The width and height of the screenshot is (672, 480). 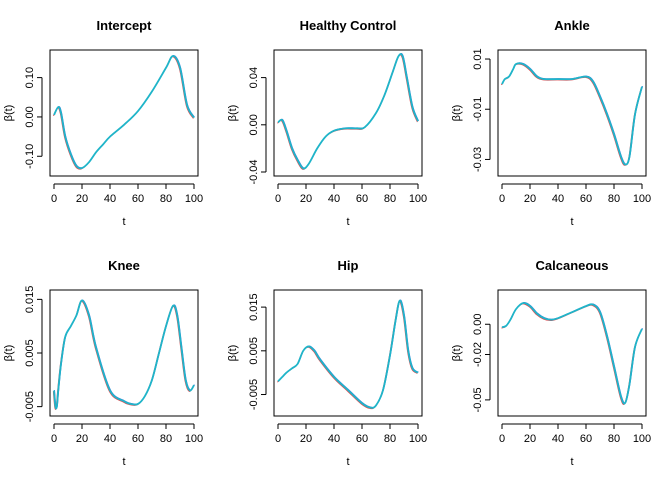 What do you see at coordinates (348, 265) in the screenshot?
I see `panel-title: Hip` at bounding box center [348, 265].